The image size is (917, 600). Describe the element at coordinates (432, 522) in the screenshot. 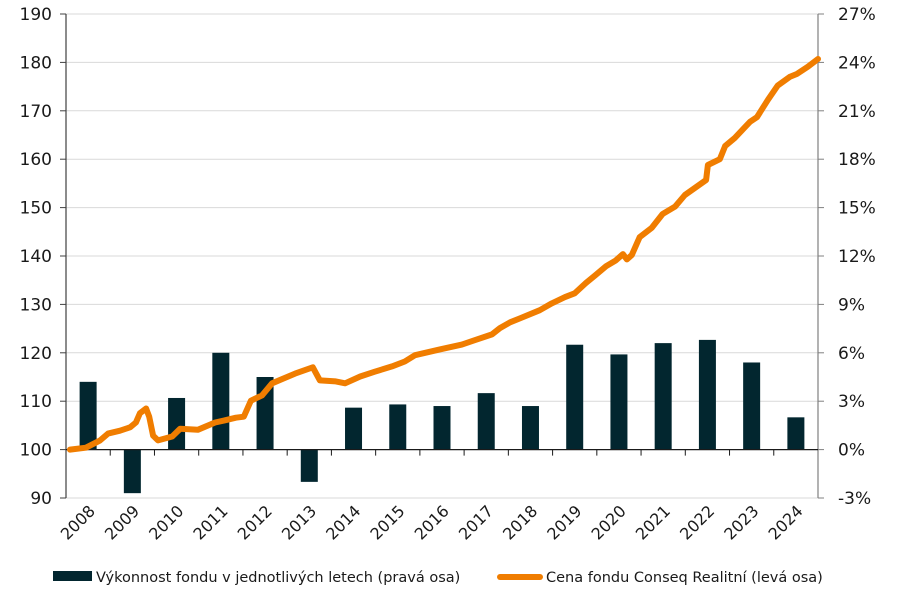

I see `x-tick-label: 2016` at that location.